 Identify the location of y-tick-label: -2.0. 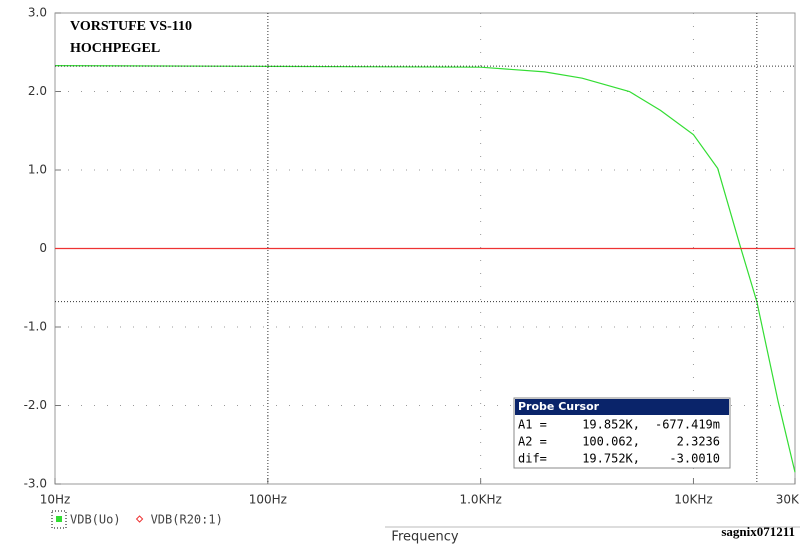
(35, 405).